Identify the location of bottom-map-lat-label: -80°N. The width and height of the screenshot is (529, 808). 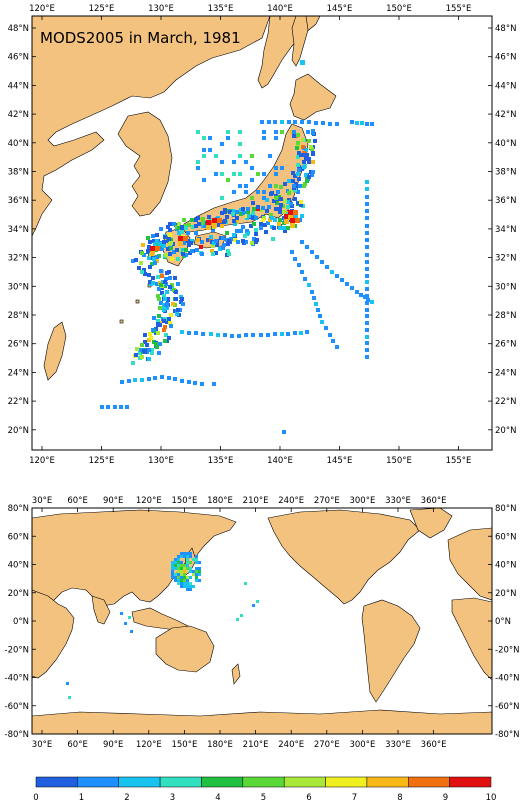
(17, 735).